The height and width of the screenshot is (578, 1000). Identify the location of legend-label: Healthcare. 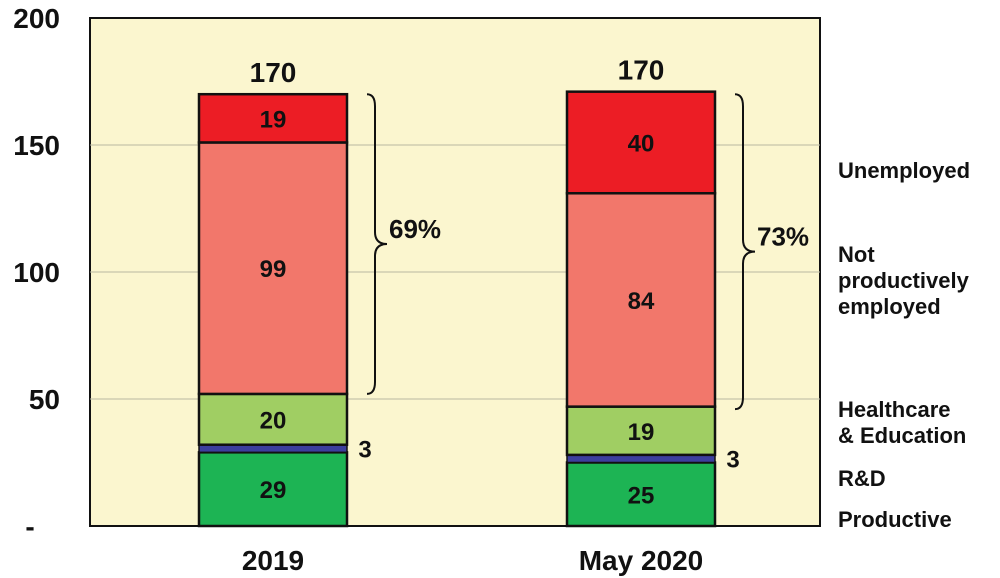
(894, 409).